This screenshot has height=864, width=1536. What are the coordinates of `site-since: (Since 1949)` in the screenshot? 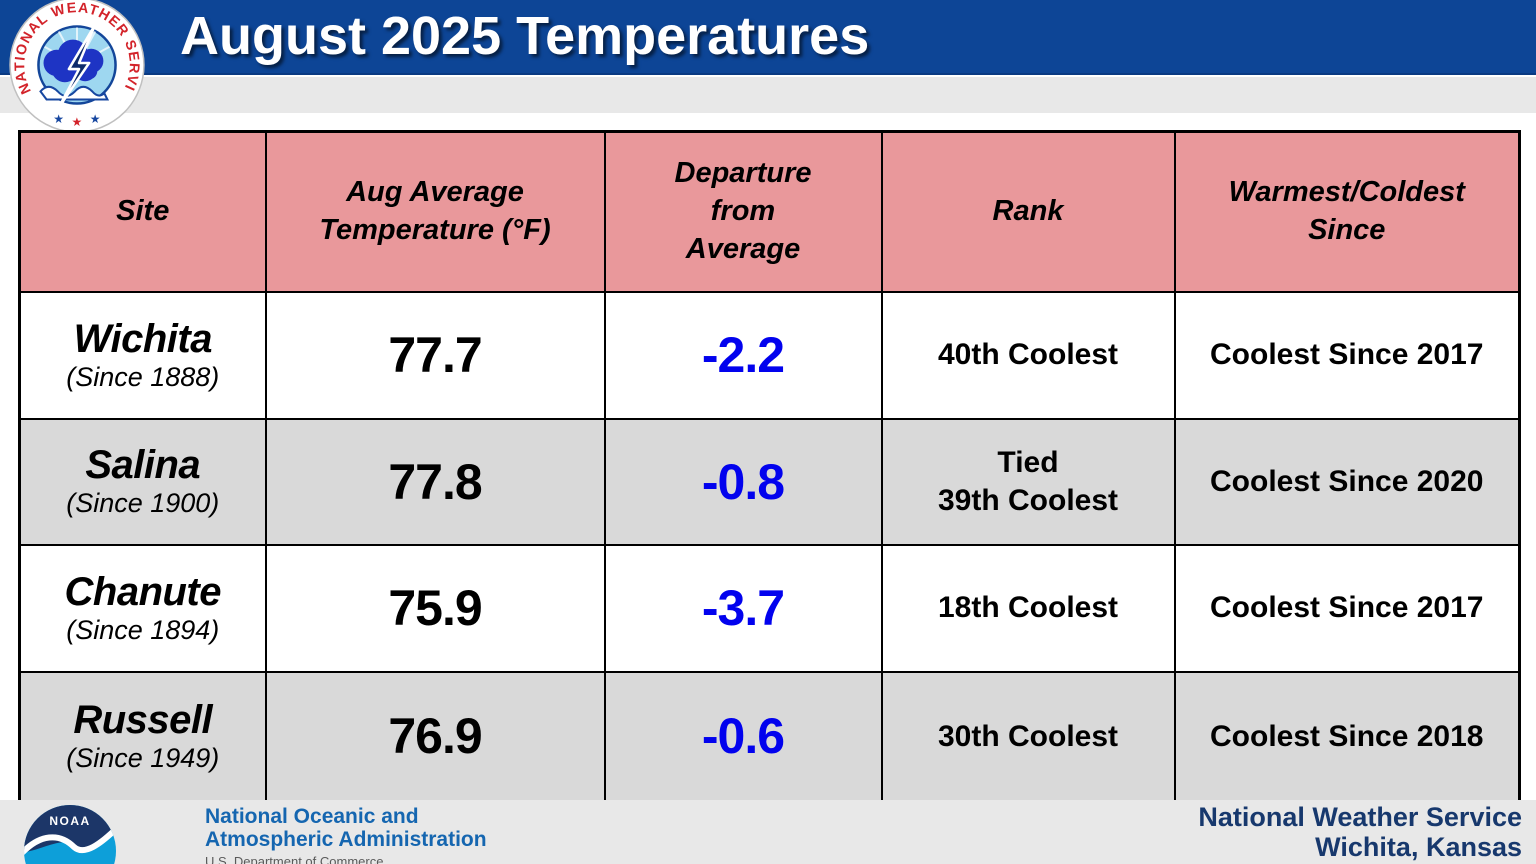 It's located at (143, 758).